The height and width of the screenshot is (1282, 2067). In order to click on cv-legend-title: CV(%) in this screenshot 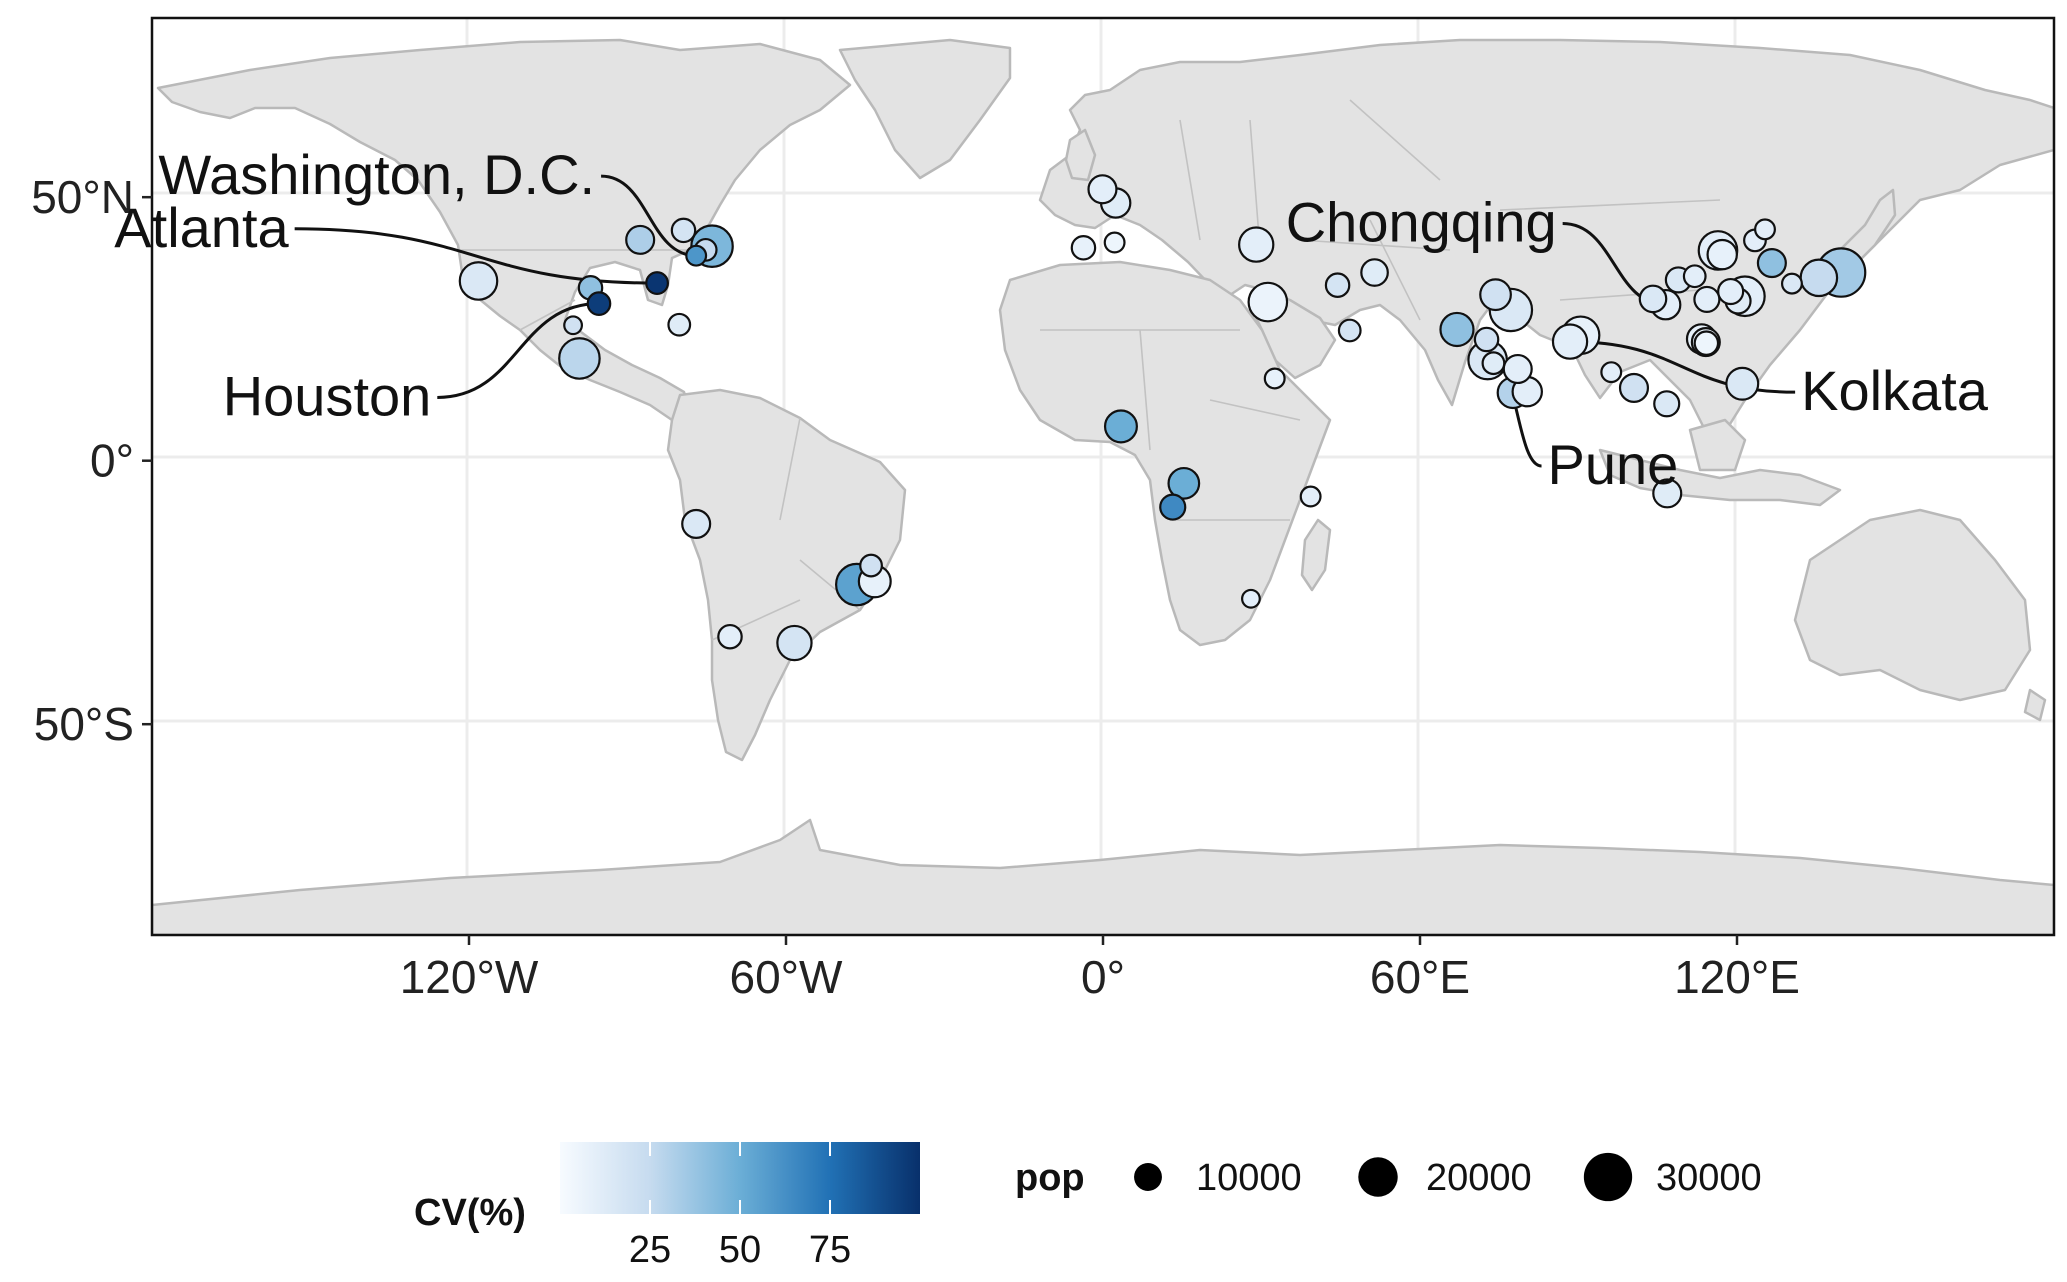, I will do `click(470, 1213)`.